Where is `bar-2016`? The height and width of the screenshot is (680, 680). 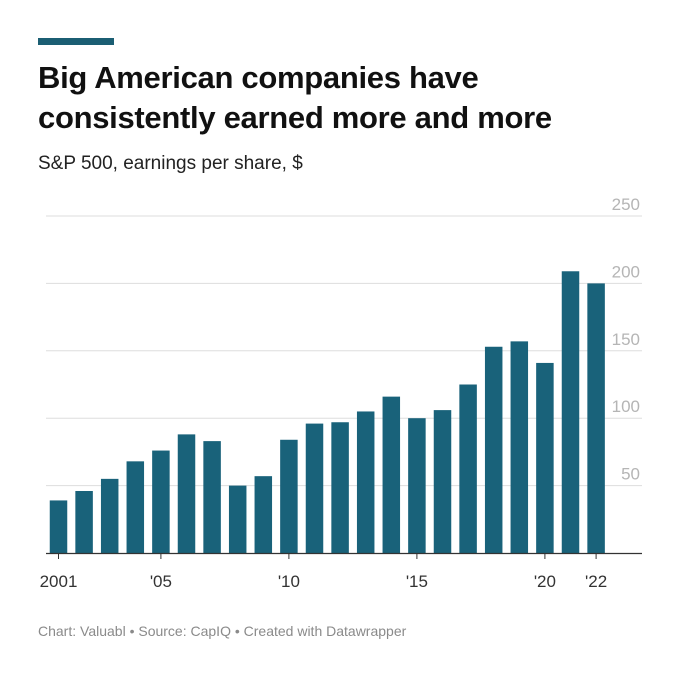 bar-2016 is located at coordinates (442, 481).